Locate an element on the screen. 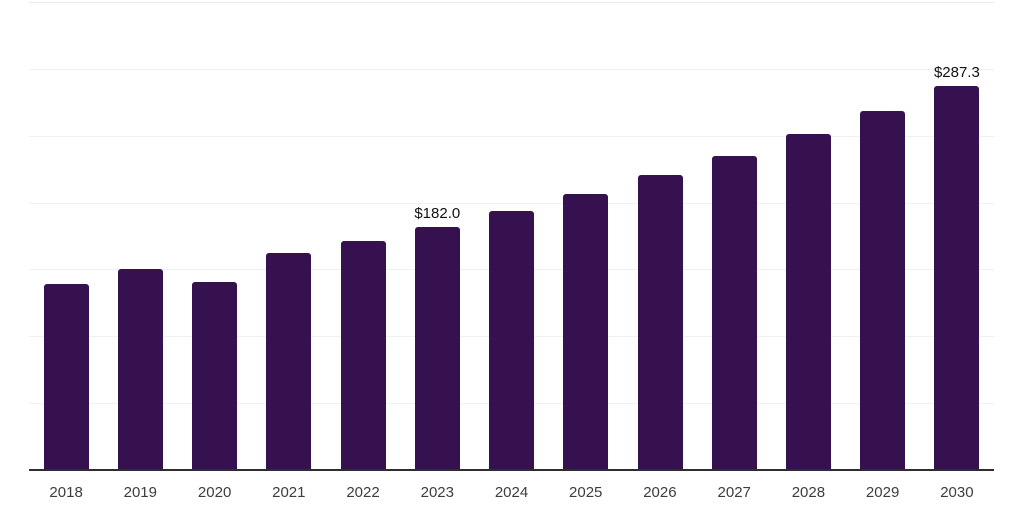 The image size is (1024, 512). x-tick-2018: 2018 is located at coordinates (66, 492).